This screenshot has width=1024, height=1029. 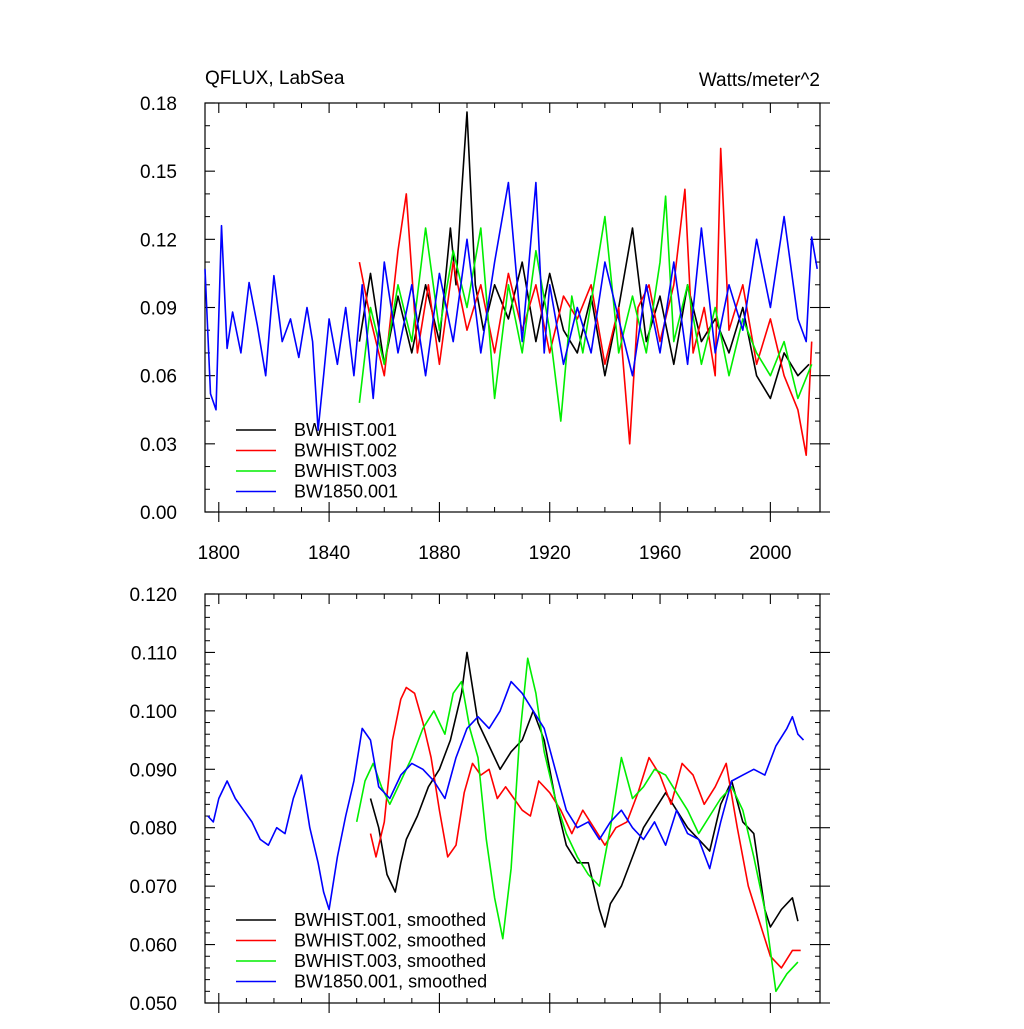 What do you see at coordinates (154, 653) in the screenshot?
I see `y-tick-label: 0.110` at bounding box center [154, 653].